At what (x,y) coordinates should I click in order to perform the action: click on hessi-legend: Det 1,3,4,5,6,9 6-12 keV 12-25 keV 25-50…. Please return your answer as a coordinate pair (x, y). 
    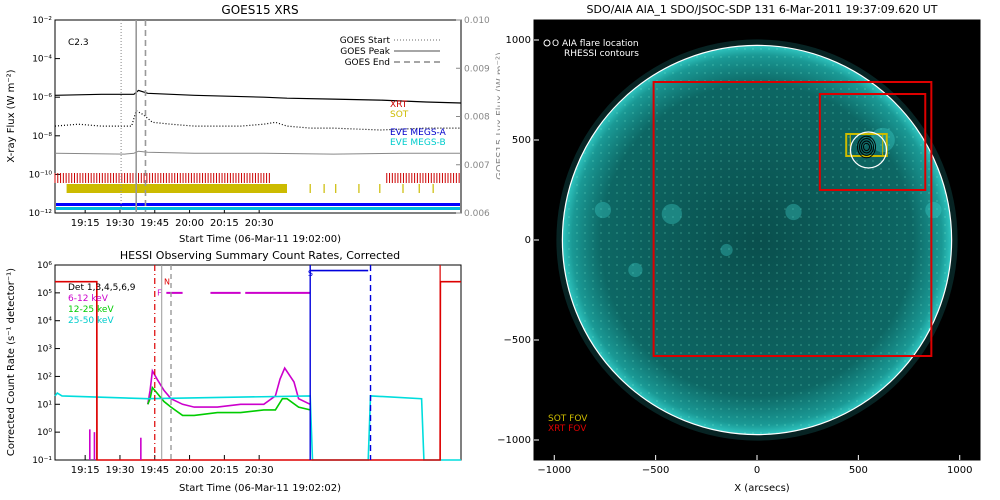
    Looking at the image, I should click on (102, 304).